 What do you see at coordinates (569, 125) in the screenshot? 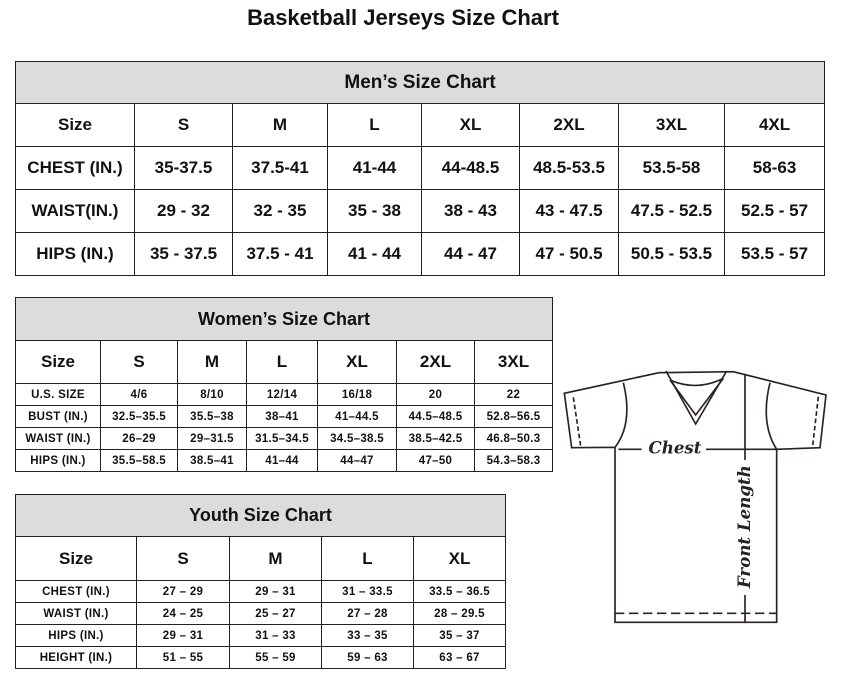
I see `size-header: 2XL` at bounding box center [569, 125].